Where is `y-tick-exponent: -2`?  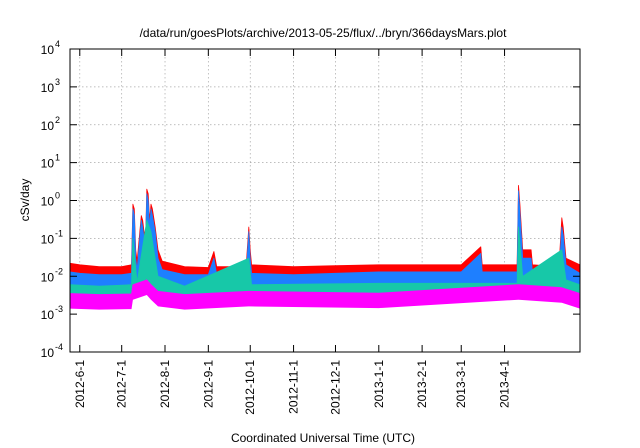
y-tick-exponent: -2 is located at coordinates (59, 271).